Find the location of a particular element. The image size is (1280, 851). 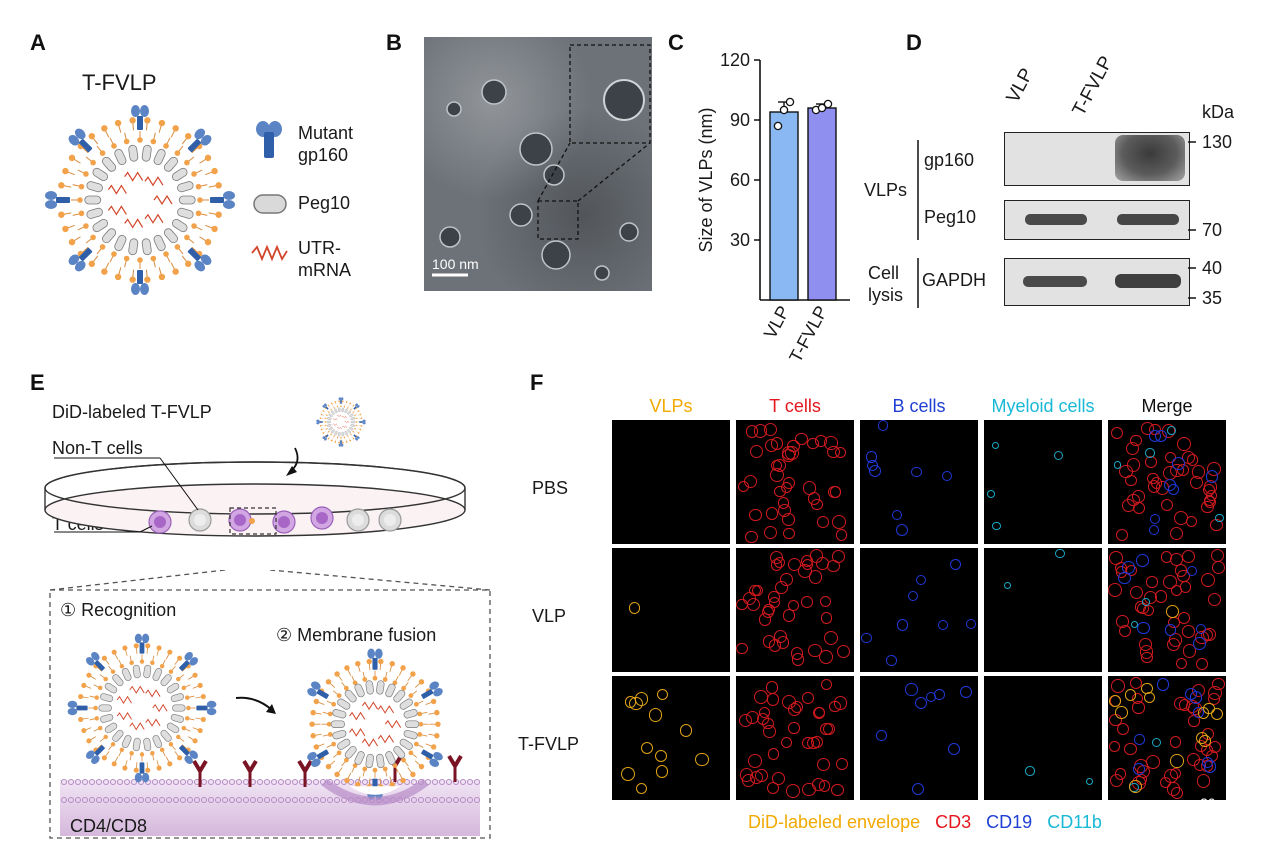

peg10-capsule-icon is located at coordinates (270, 204).